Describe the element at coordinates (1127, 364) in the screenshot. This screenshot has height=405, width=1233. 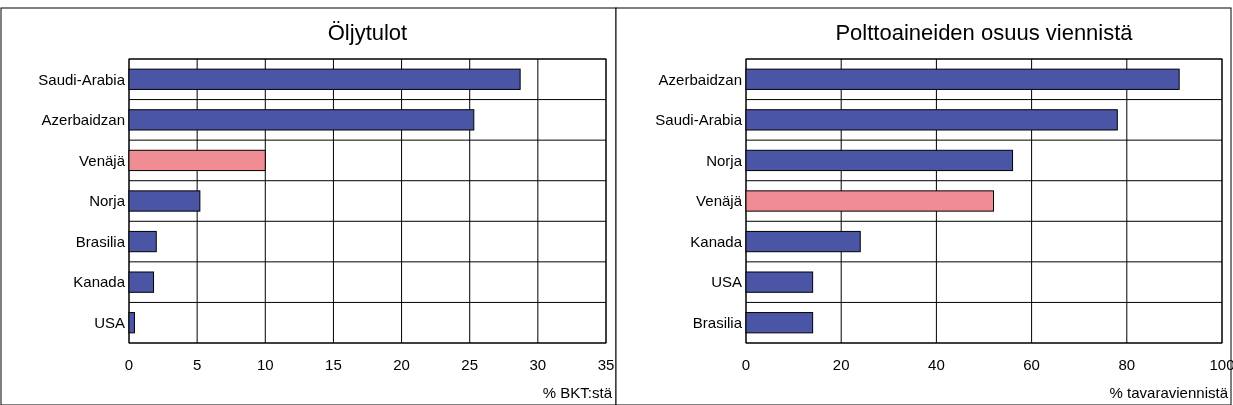
I see `x-tick-label: 80` at that location.